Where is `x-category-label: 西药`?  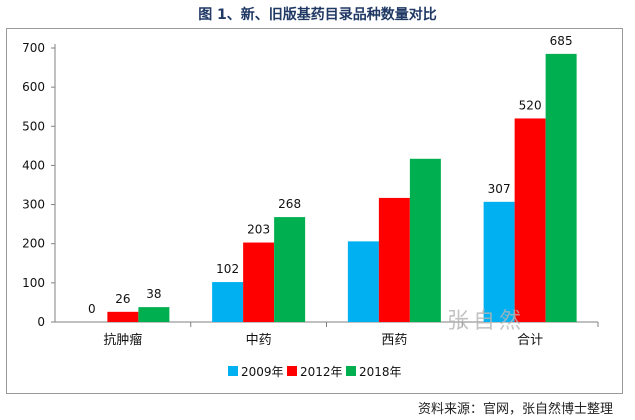 x-category-label: 西药 is located at coordinates (394, 340).